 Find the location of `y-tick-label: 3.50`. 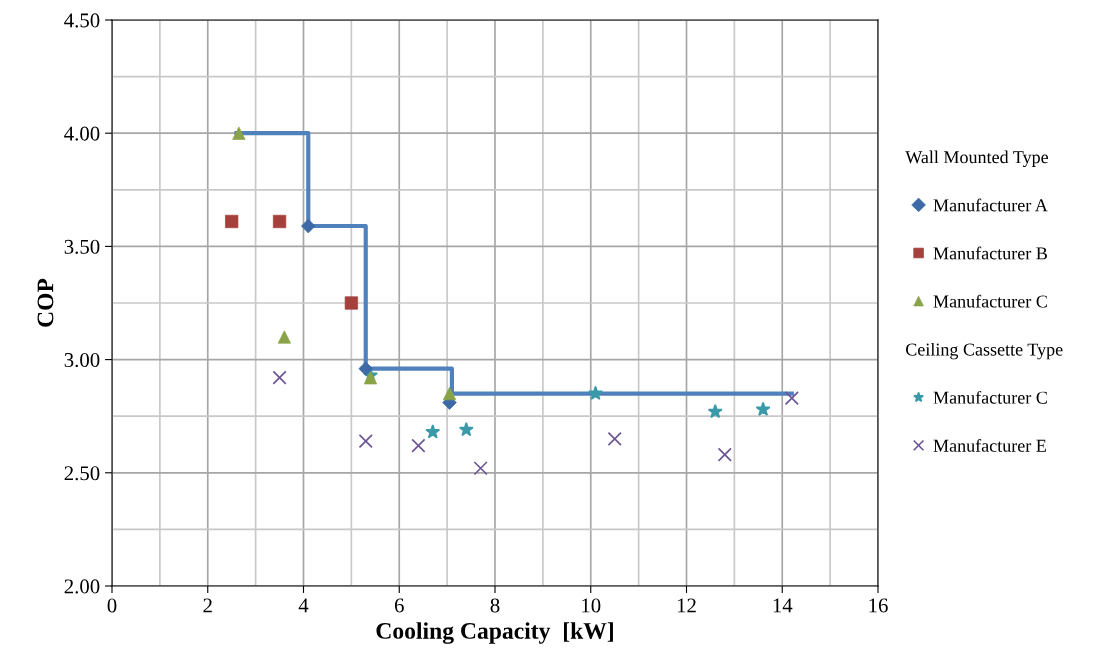

y-tick-label: 3.50 is located at coordinates (82, 246).